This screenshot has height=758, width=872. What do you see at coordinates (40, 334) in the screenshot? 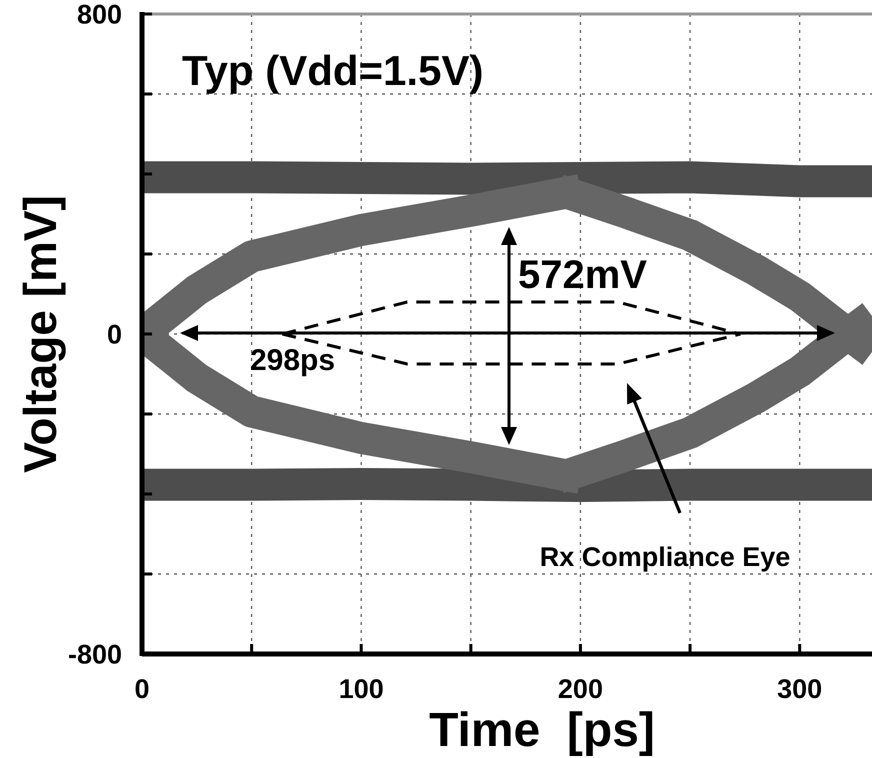
I see `y-axis-title: Voltage [mV]` at bounding box center [40, 334].